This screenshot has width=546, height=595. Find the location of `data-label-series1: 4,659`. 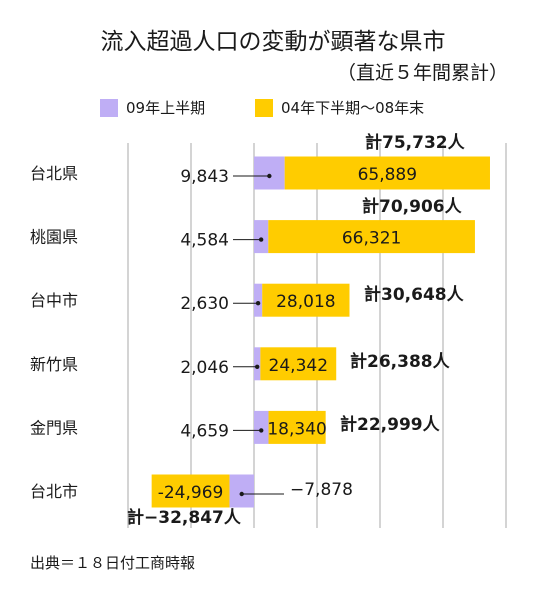

data-label-series1: 4,659 is located at coordinates (204, 431).